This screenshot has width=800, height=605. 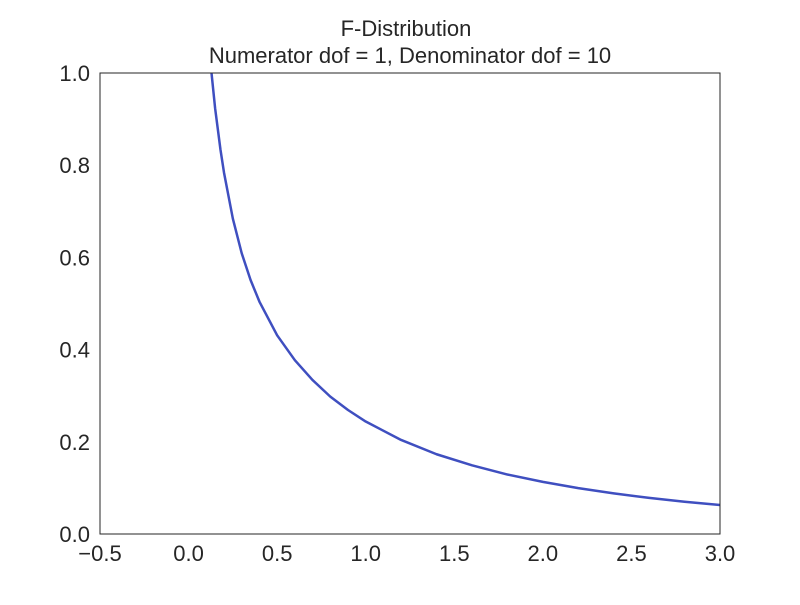 I want to click on y-tick-label: 0.8, so click(x=74, y=165).